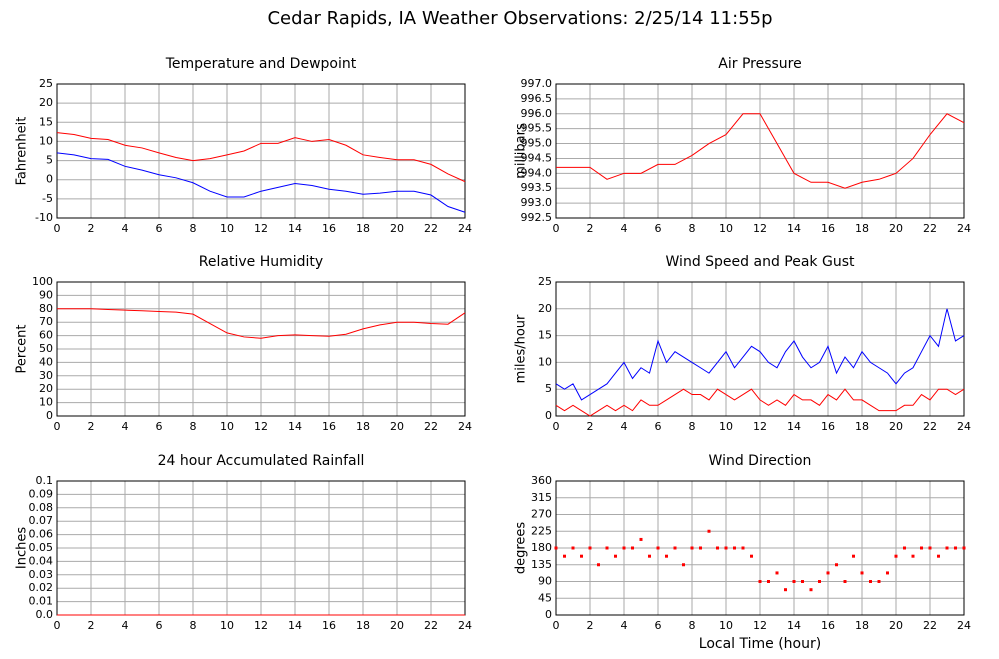 The height and width of the screenshot is (659, 999). I want to click on y-tick-label: 992.5, so click(537, 217).